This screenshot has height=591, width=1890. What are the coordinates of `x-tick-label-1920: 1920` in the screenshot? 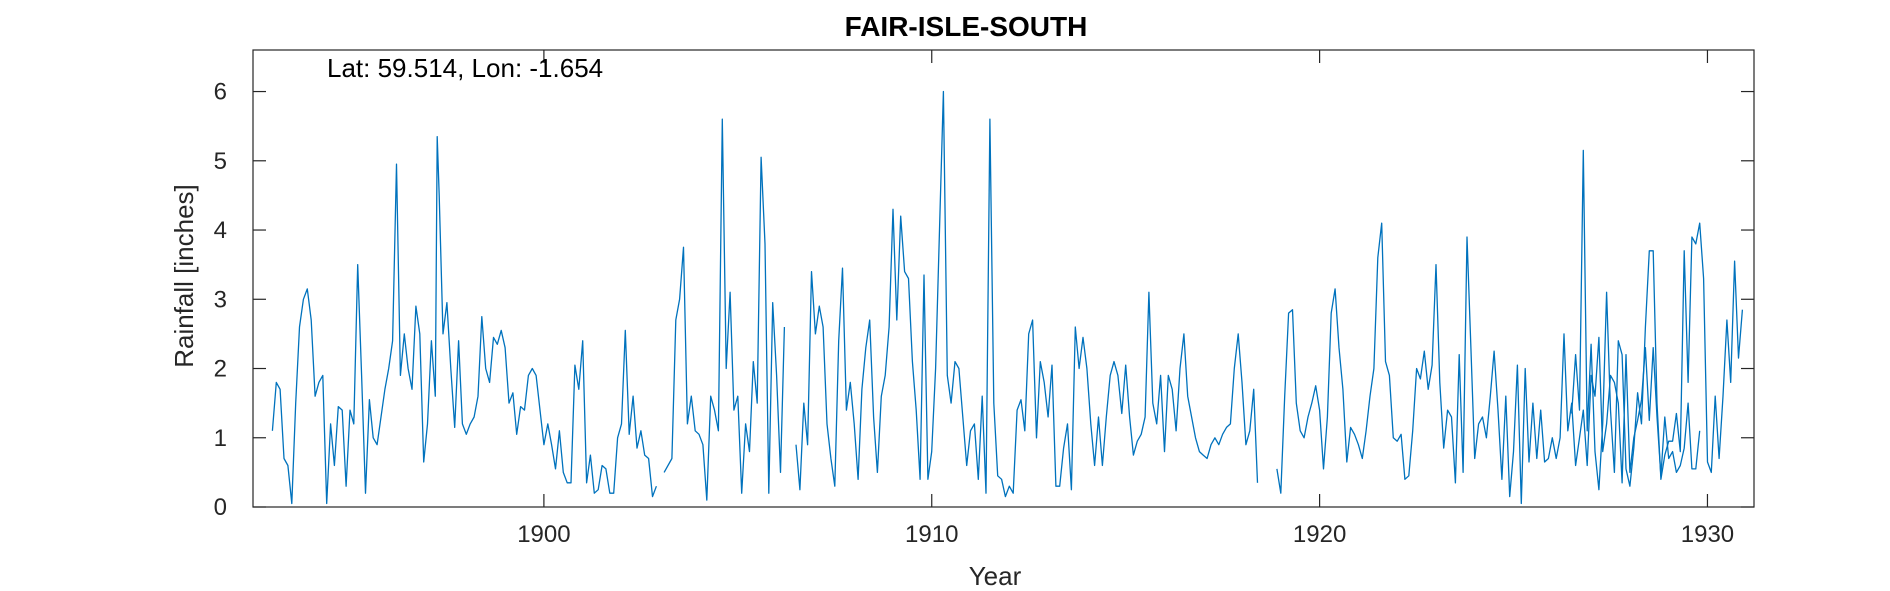 It's located at (1319, 534).